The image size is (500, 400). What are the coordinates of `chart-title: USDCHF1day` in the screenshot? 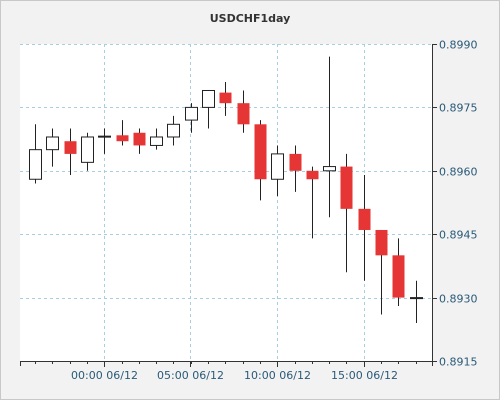 It's located at (250, 18).